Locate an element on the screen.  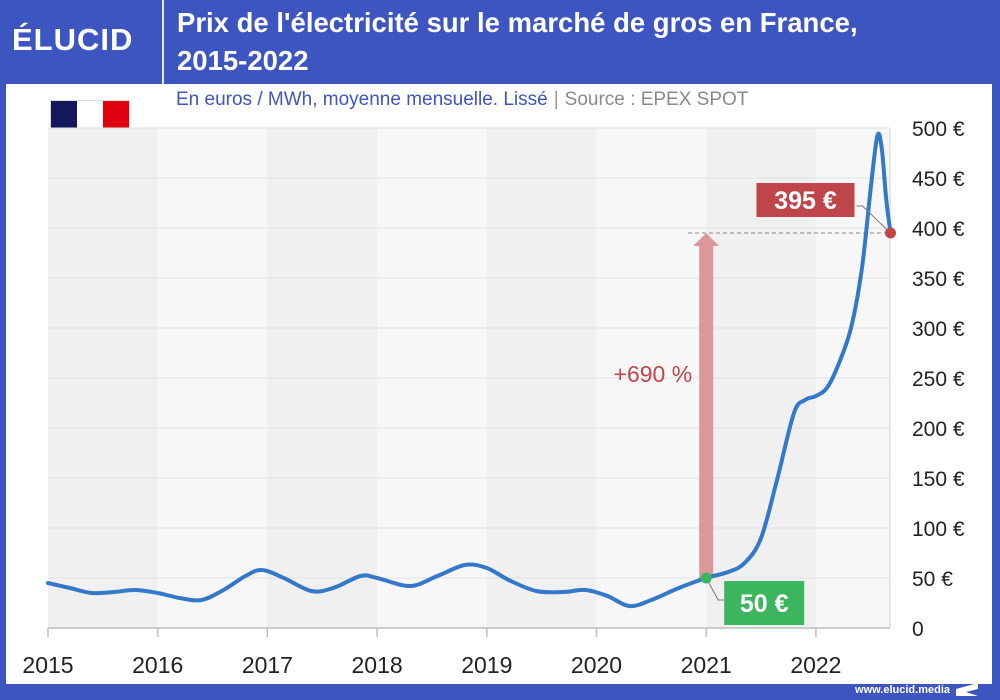
y-tick-label: 500 € is located at coordinates (938, 129).